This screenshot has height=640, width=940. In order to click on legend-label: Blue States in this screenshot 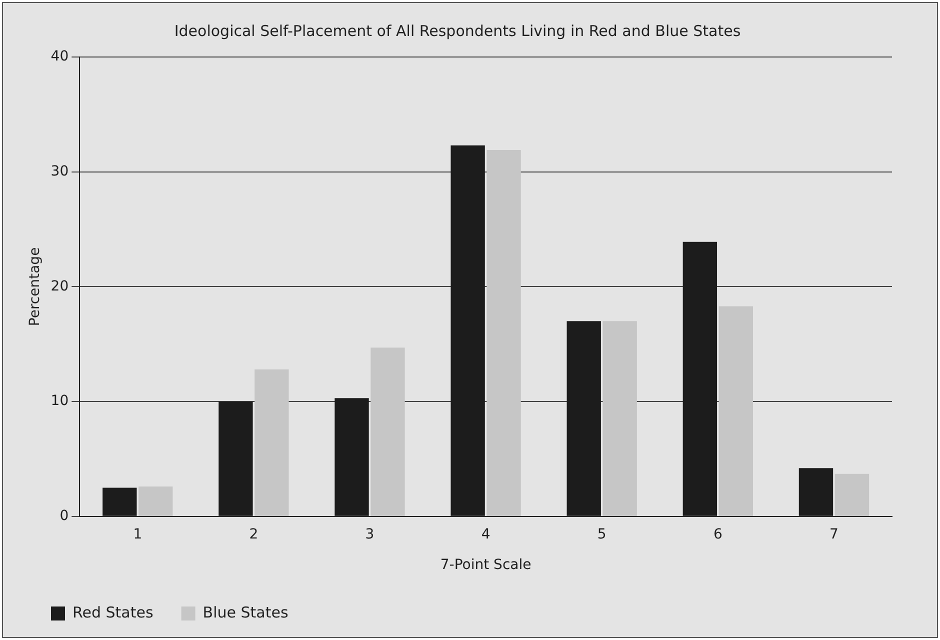, I will do `click(245, 612)`.